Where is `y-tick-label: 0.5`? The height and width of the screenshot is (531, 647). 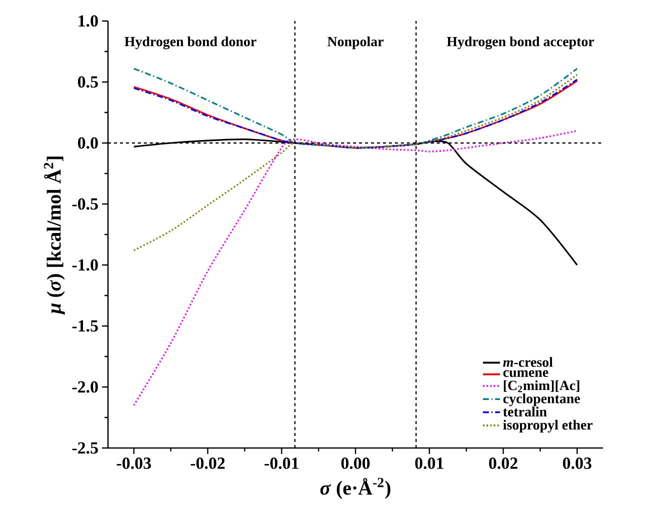 y-tick-label: 0.5 is located at coordinates (88, 82).